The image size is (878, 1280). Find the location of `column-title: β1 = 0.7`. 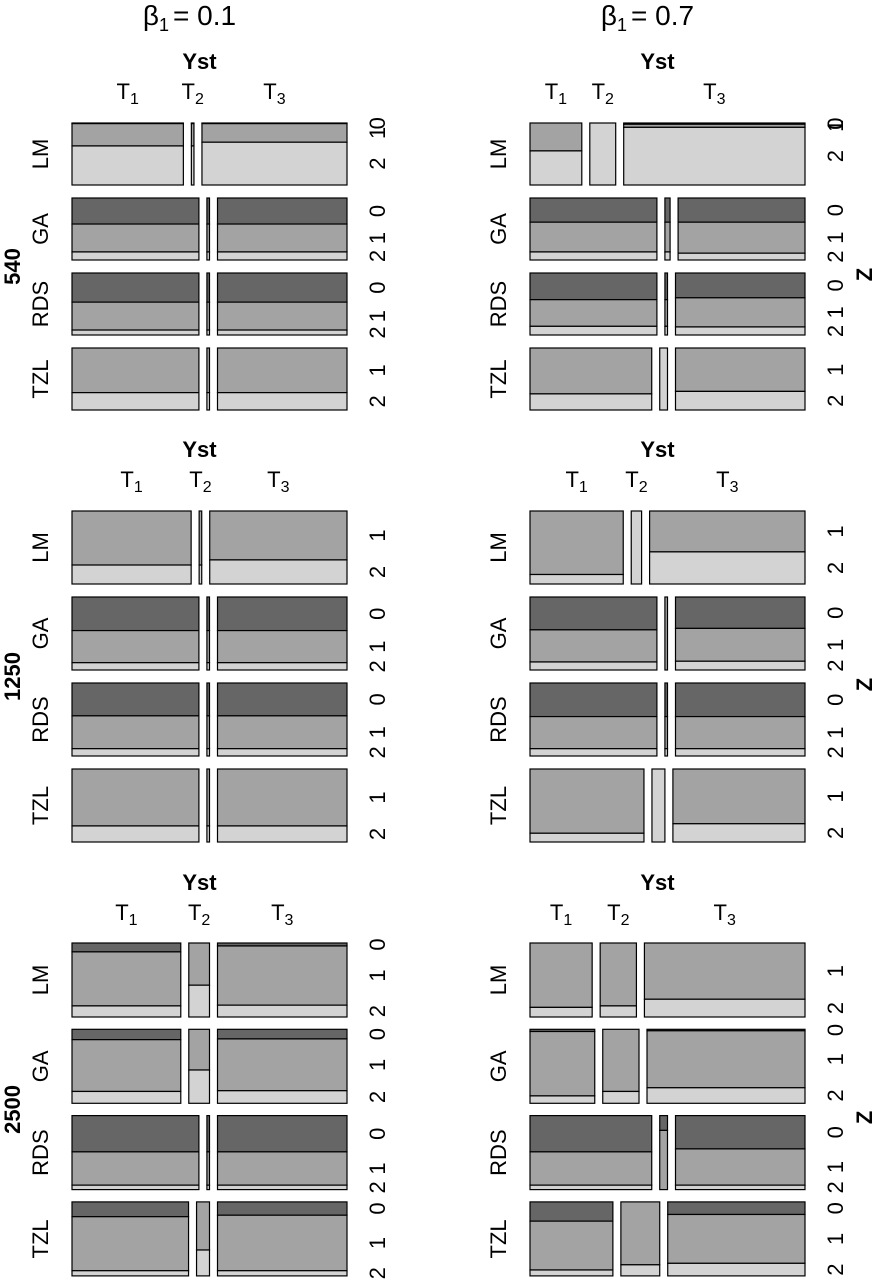

column-title: β1 = 0.7 is located at coordinates (647, 17).